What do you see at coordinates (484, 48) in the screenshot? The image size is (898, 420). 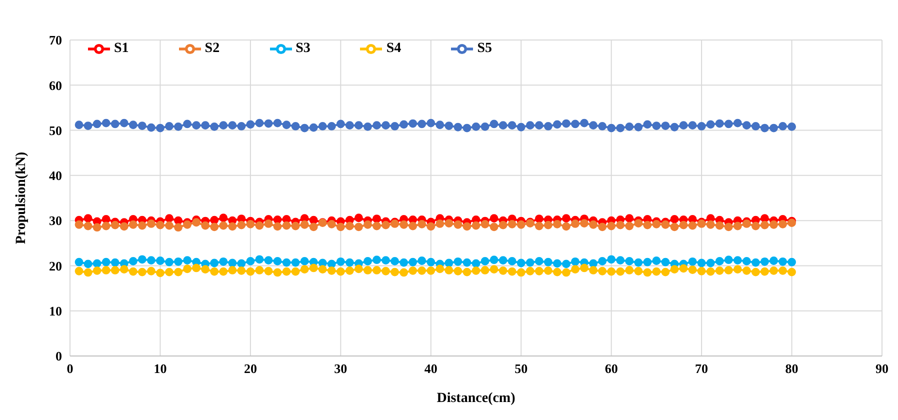 I see `legend-label: S5` at bounding box center [484, 48].